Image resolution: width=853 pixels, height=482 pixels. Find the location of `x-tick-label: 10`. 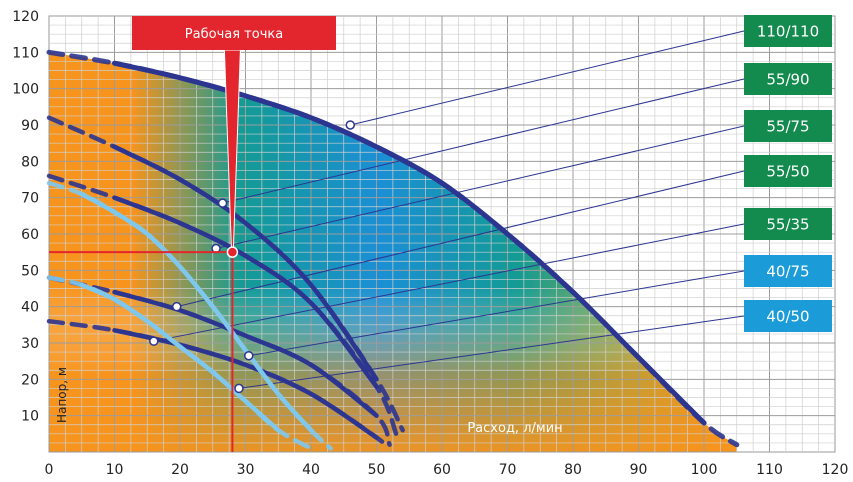

x-tick-label: 10 is located at coordinates (115, 470).